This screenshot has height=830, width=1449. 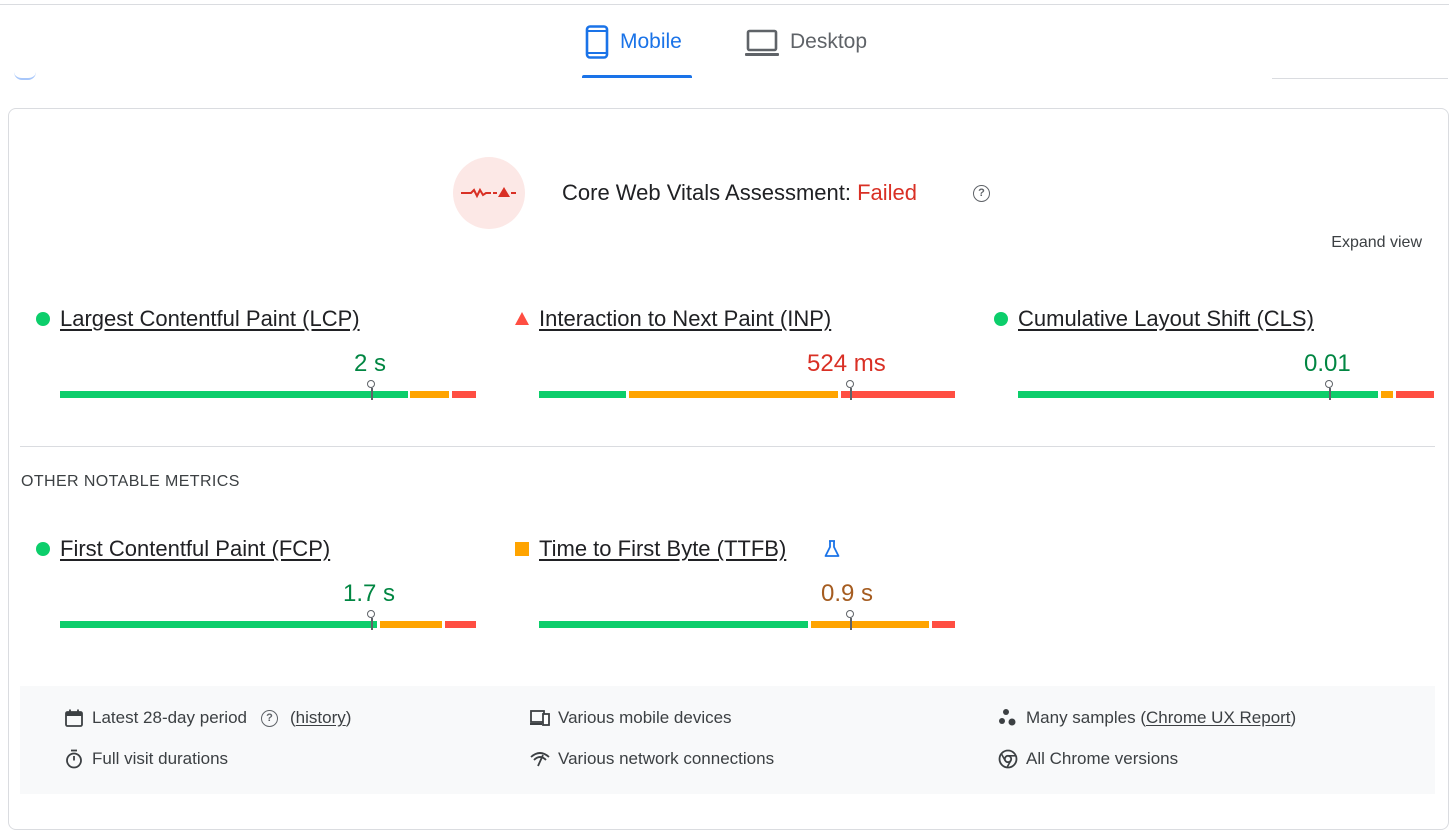 I want to click on samples-close-paren: ), so click(x=1293, y=717).